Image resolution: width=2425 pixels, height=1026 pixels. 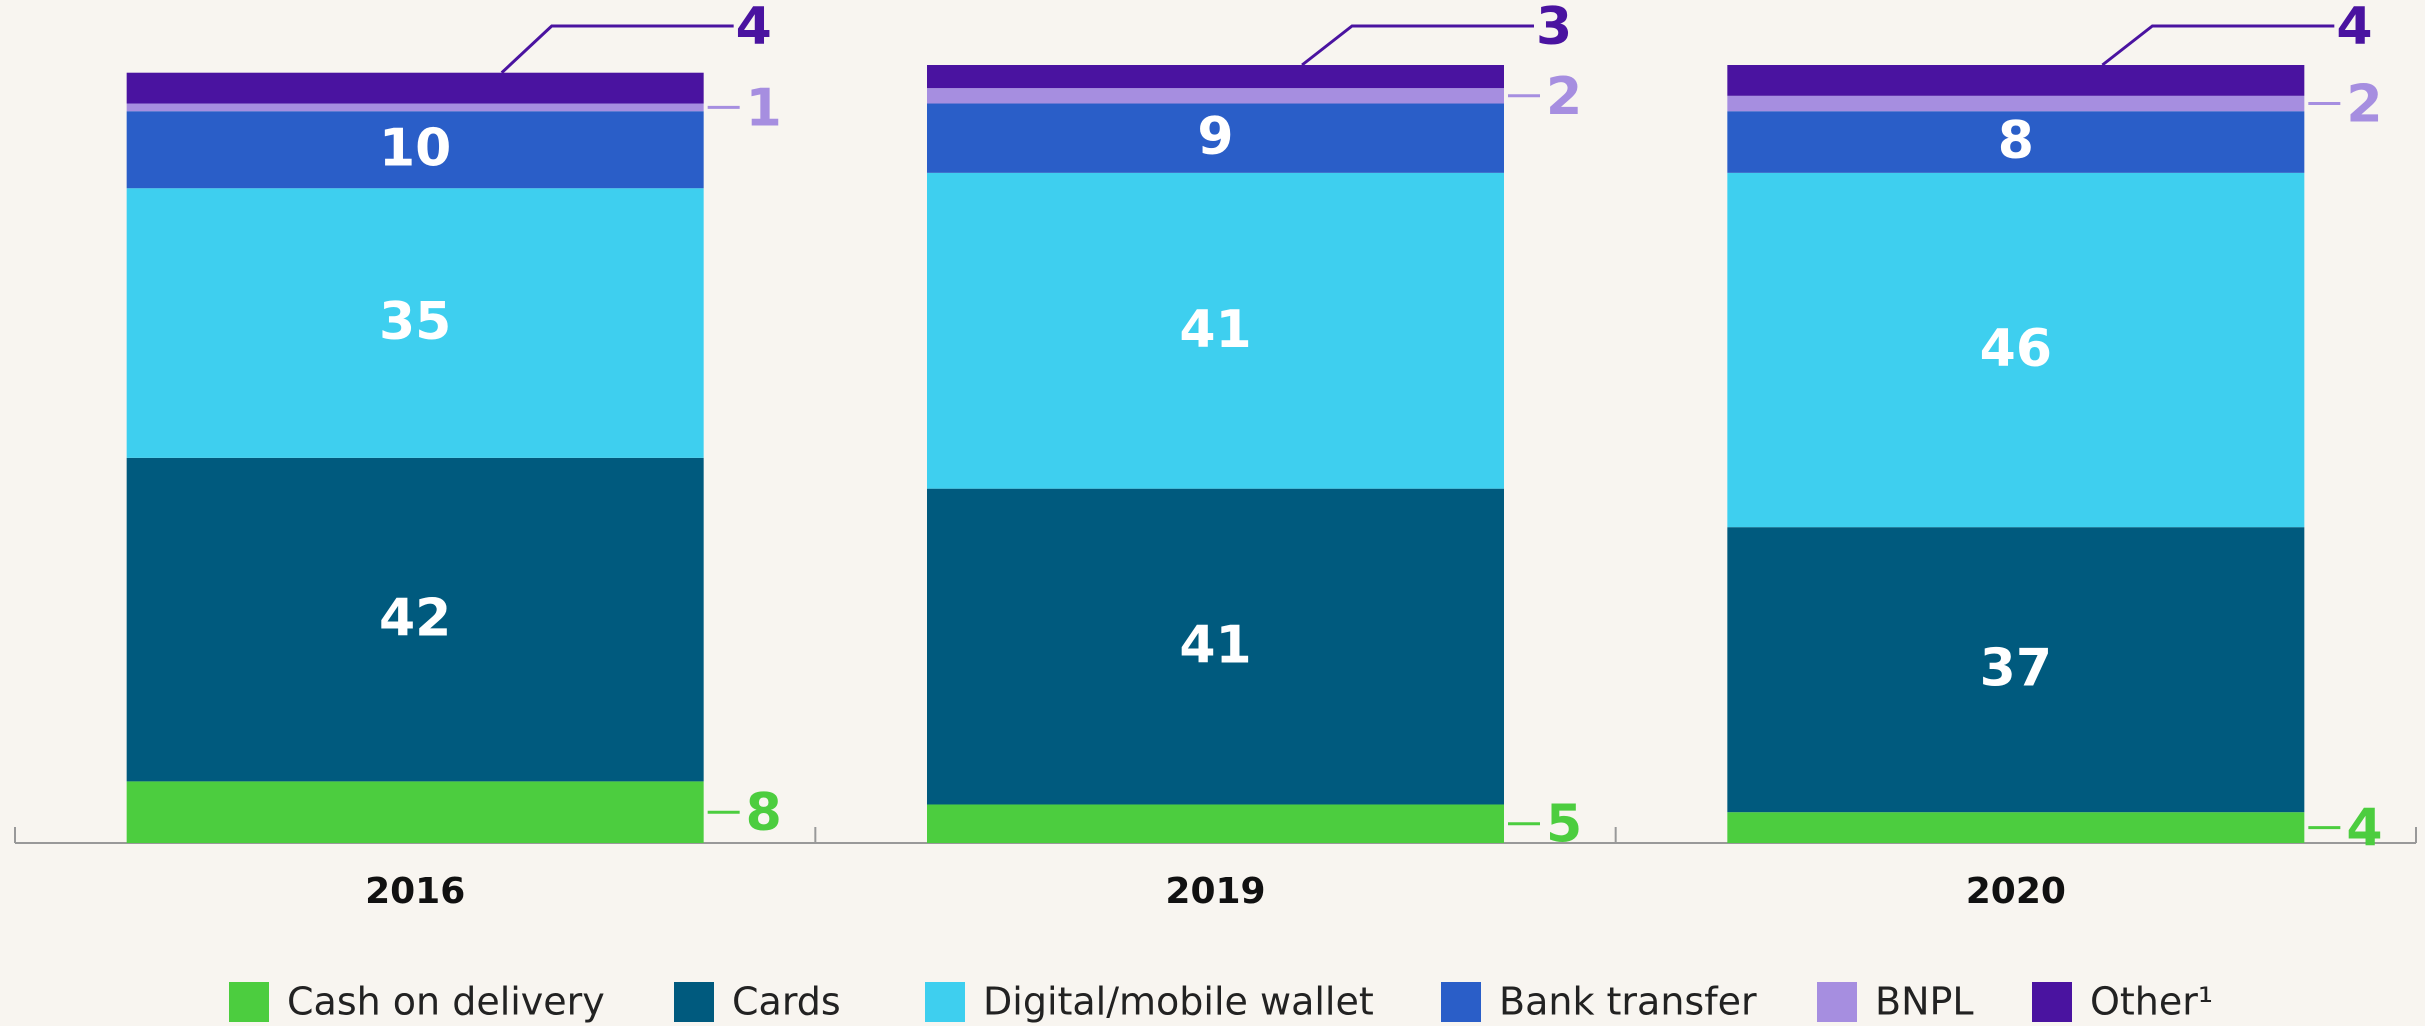 What do you see at coordinates (1178, 1002) in the screenshot?
I see `legend-label: Digital/mobile wallet` at bounding box center [1178, 1002].